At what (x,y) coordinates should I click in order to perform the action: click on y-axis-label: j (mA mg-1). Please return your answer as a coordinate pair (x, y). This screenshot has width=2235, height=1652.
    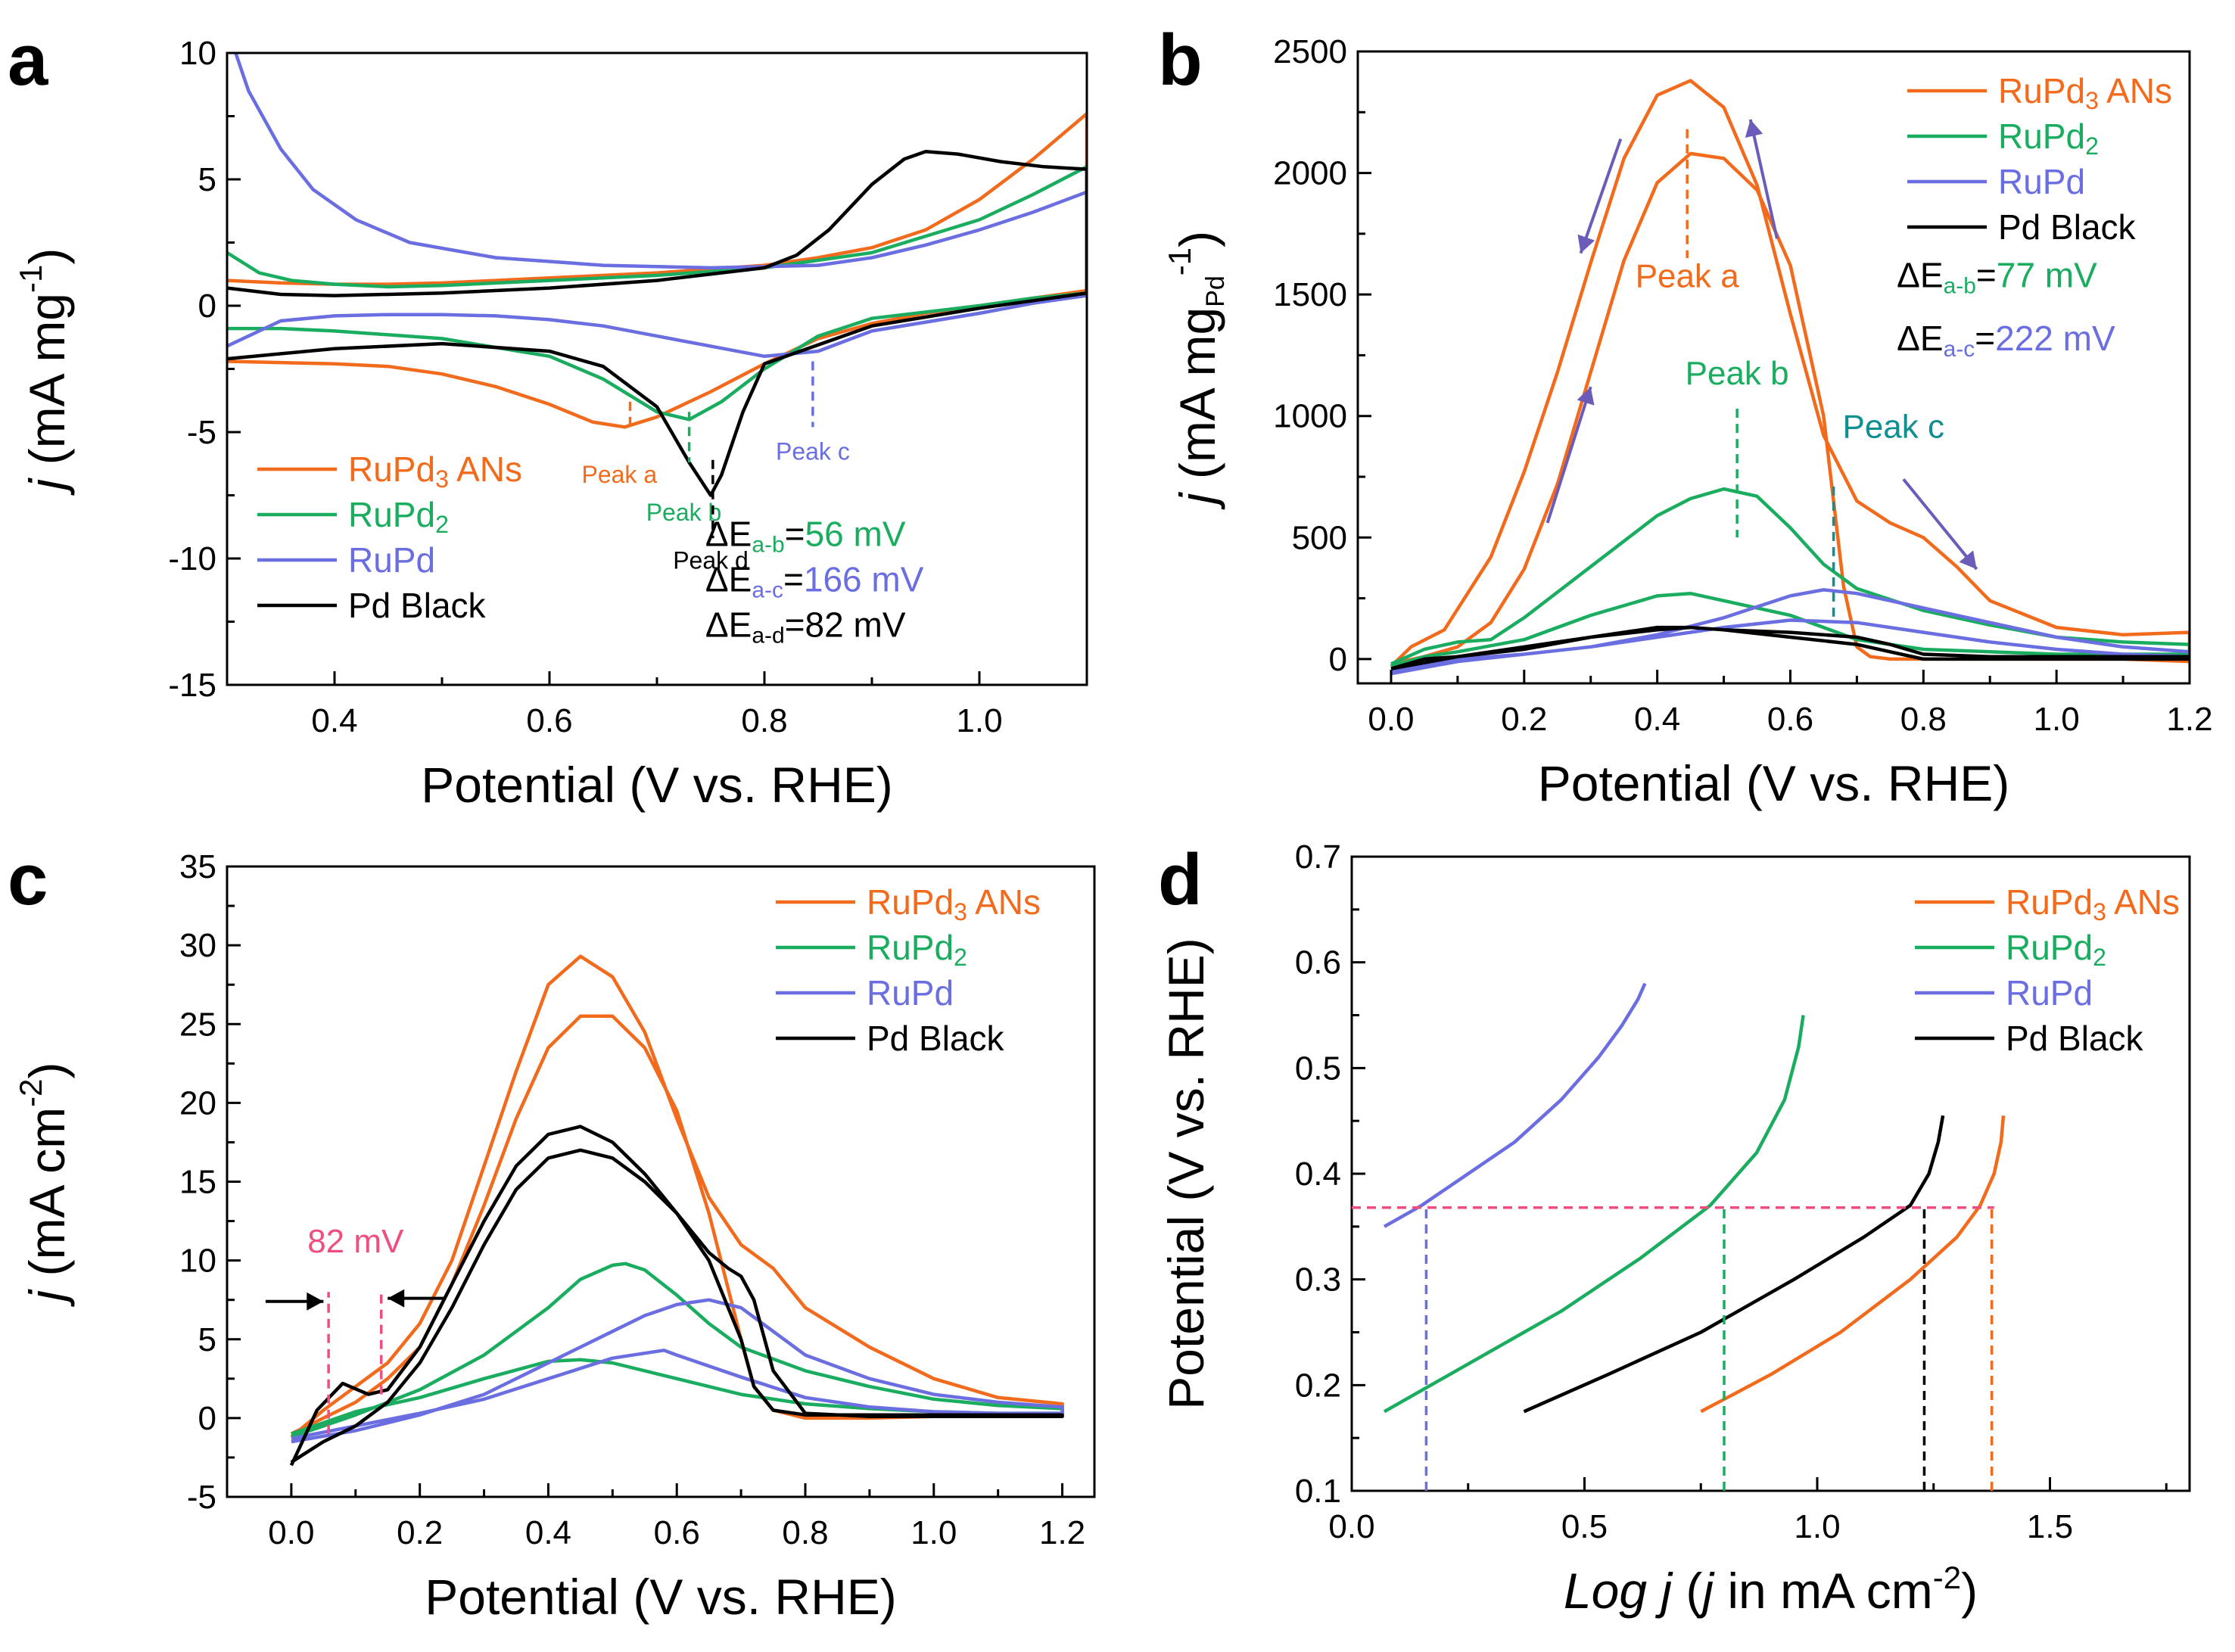
    Looking at the image, I should click on (44, 372).